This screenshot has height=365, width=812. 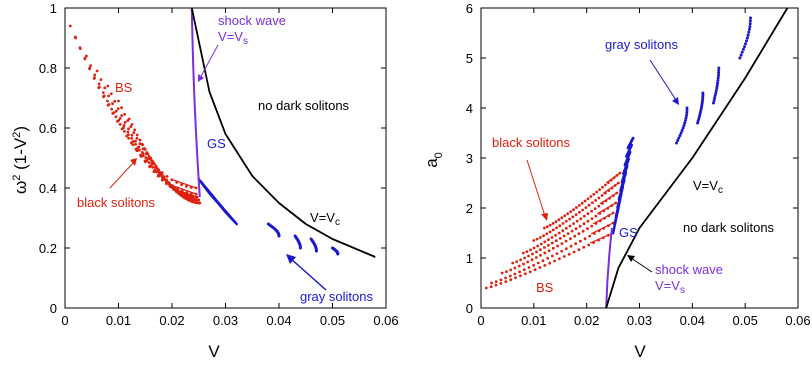 What do you see at coordinates (195, 102) in the screenshot?
I see `shock-wave-line` at bounding box center [195, 102].